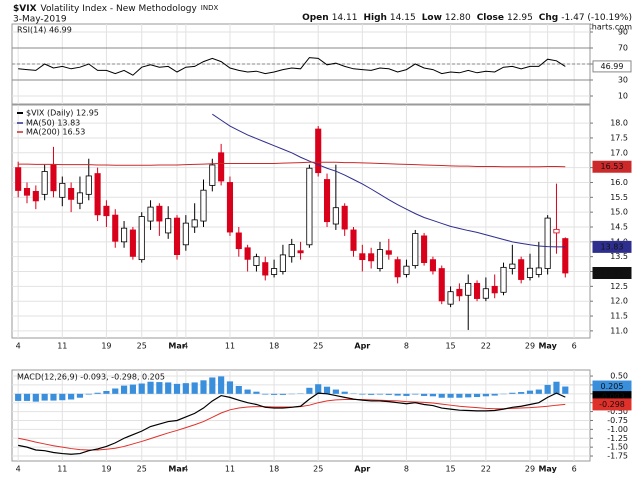 Image resolution: width=640 pixels, height=477 pixels. What do you see at coordinates (612, 386) in the screenshot?
I see `value-box-label: 0.205` at bounding box center [612, 386].